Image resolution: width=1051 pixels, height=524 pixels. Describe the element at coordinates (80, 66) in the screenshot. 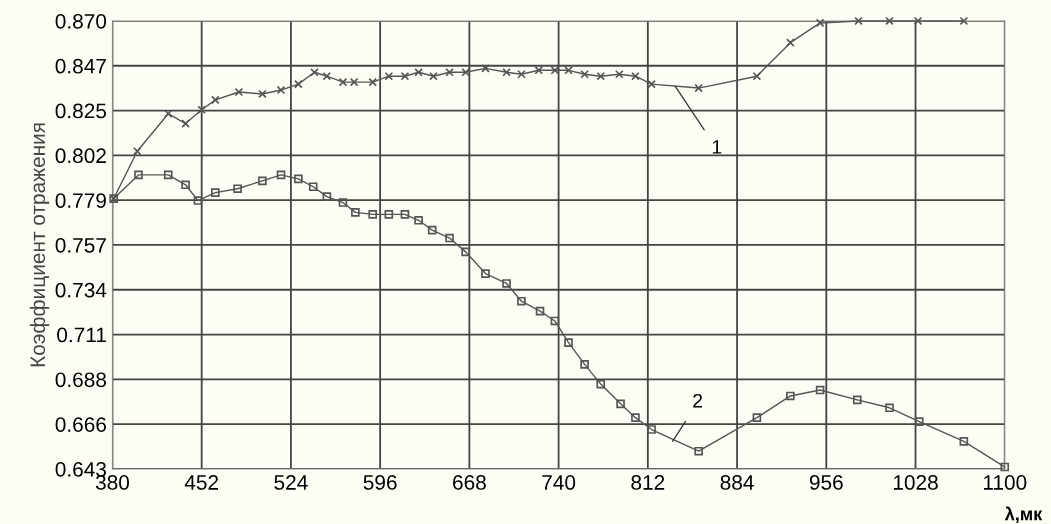

I see `y-tick-label: 0.847` at that location.